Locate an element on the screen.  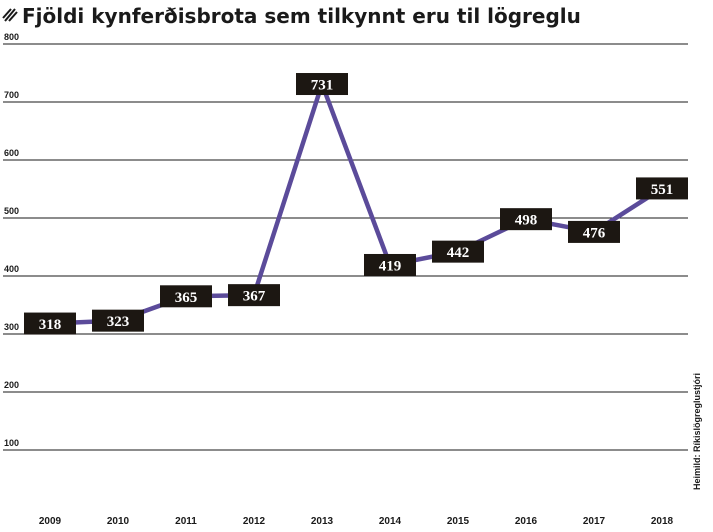
x-tick-label: 2014 is located at coordinates (390, 521).